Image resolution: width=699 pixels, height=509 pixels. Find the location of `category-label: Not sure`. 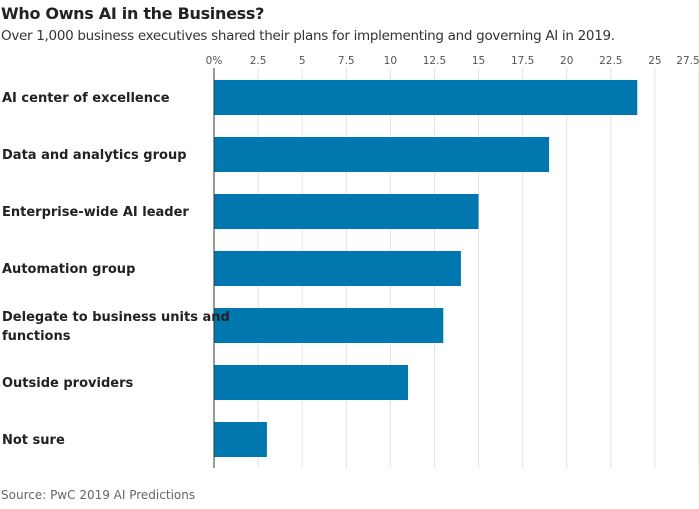

category-label: Not sure is located at coordinates (33, 440).